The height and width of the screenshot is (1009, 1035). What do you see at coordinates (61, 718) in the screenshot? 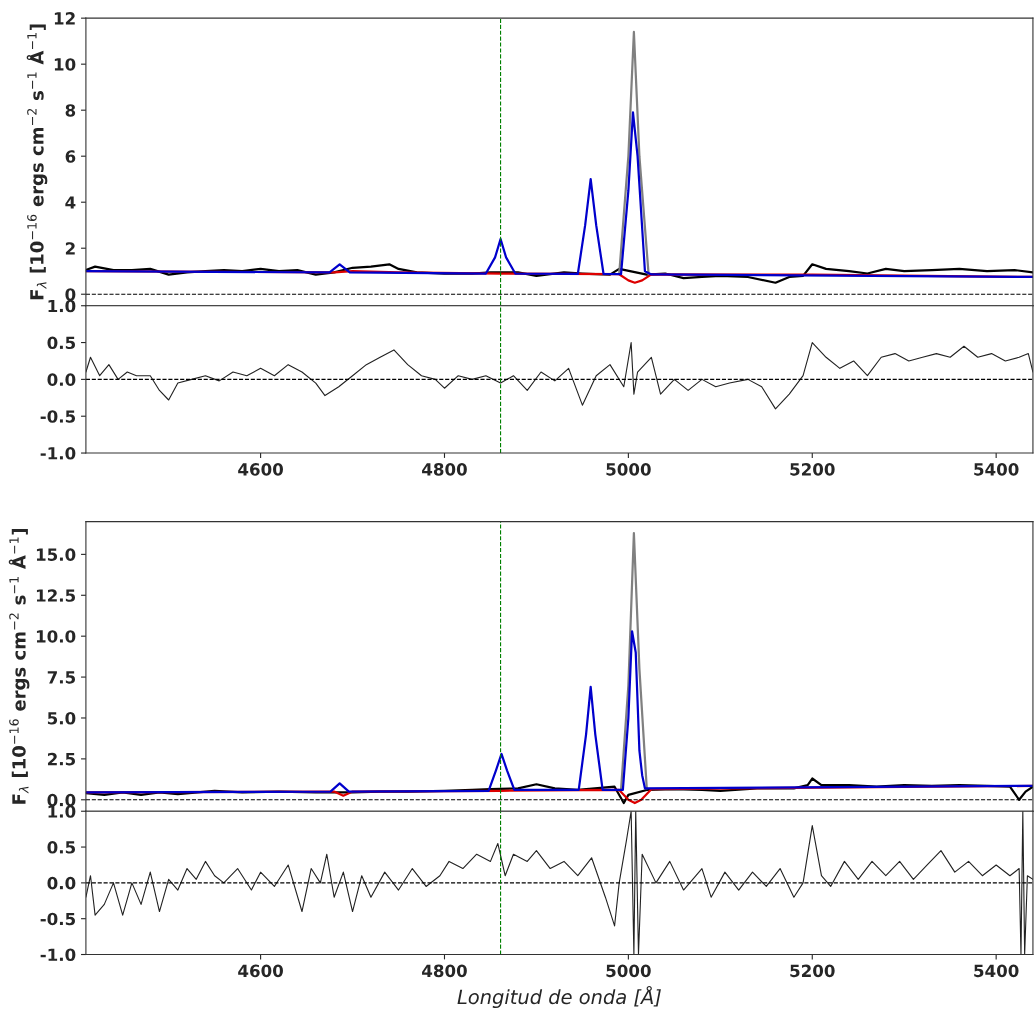
I see `y-tick-label: 5.0` at bounding box center [61, 718].